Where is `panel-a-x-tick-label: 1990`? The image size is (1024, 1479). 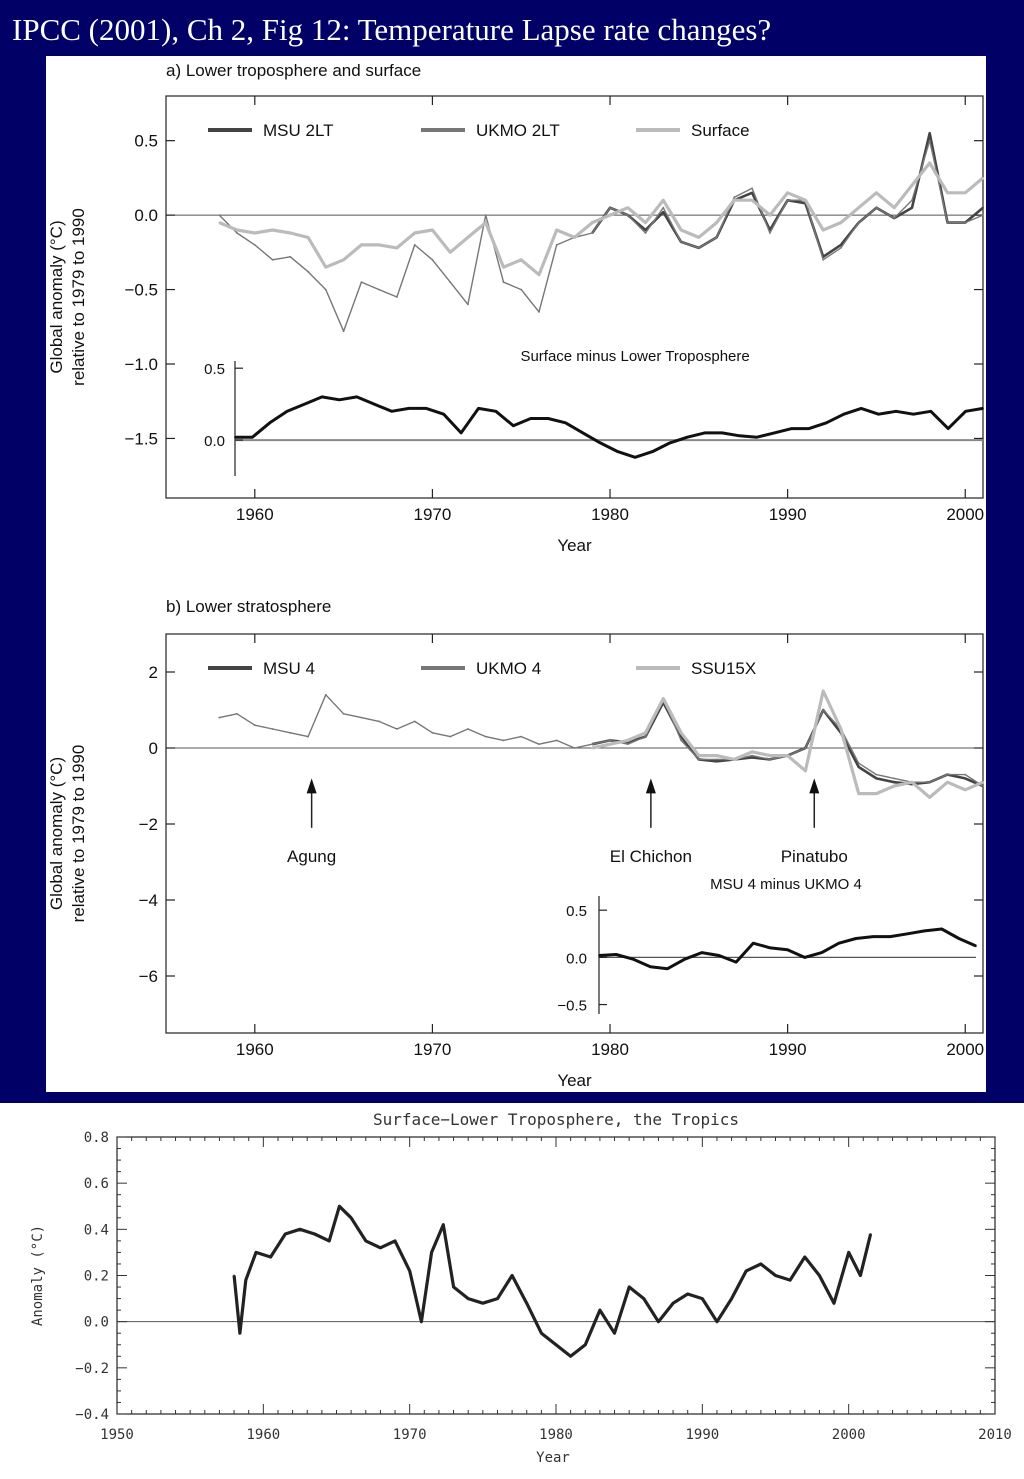
panel-a-x-tick-label: 1990 is located at coordinates (788, 514).